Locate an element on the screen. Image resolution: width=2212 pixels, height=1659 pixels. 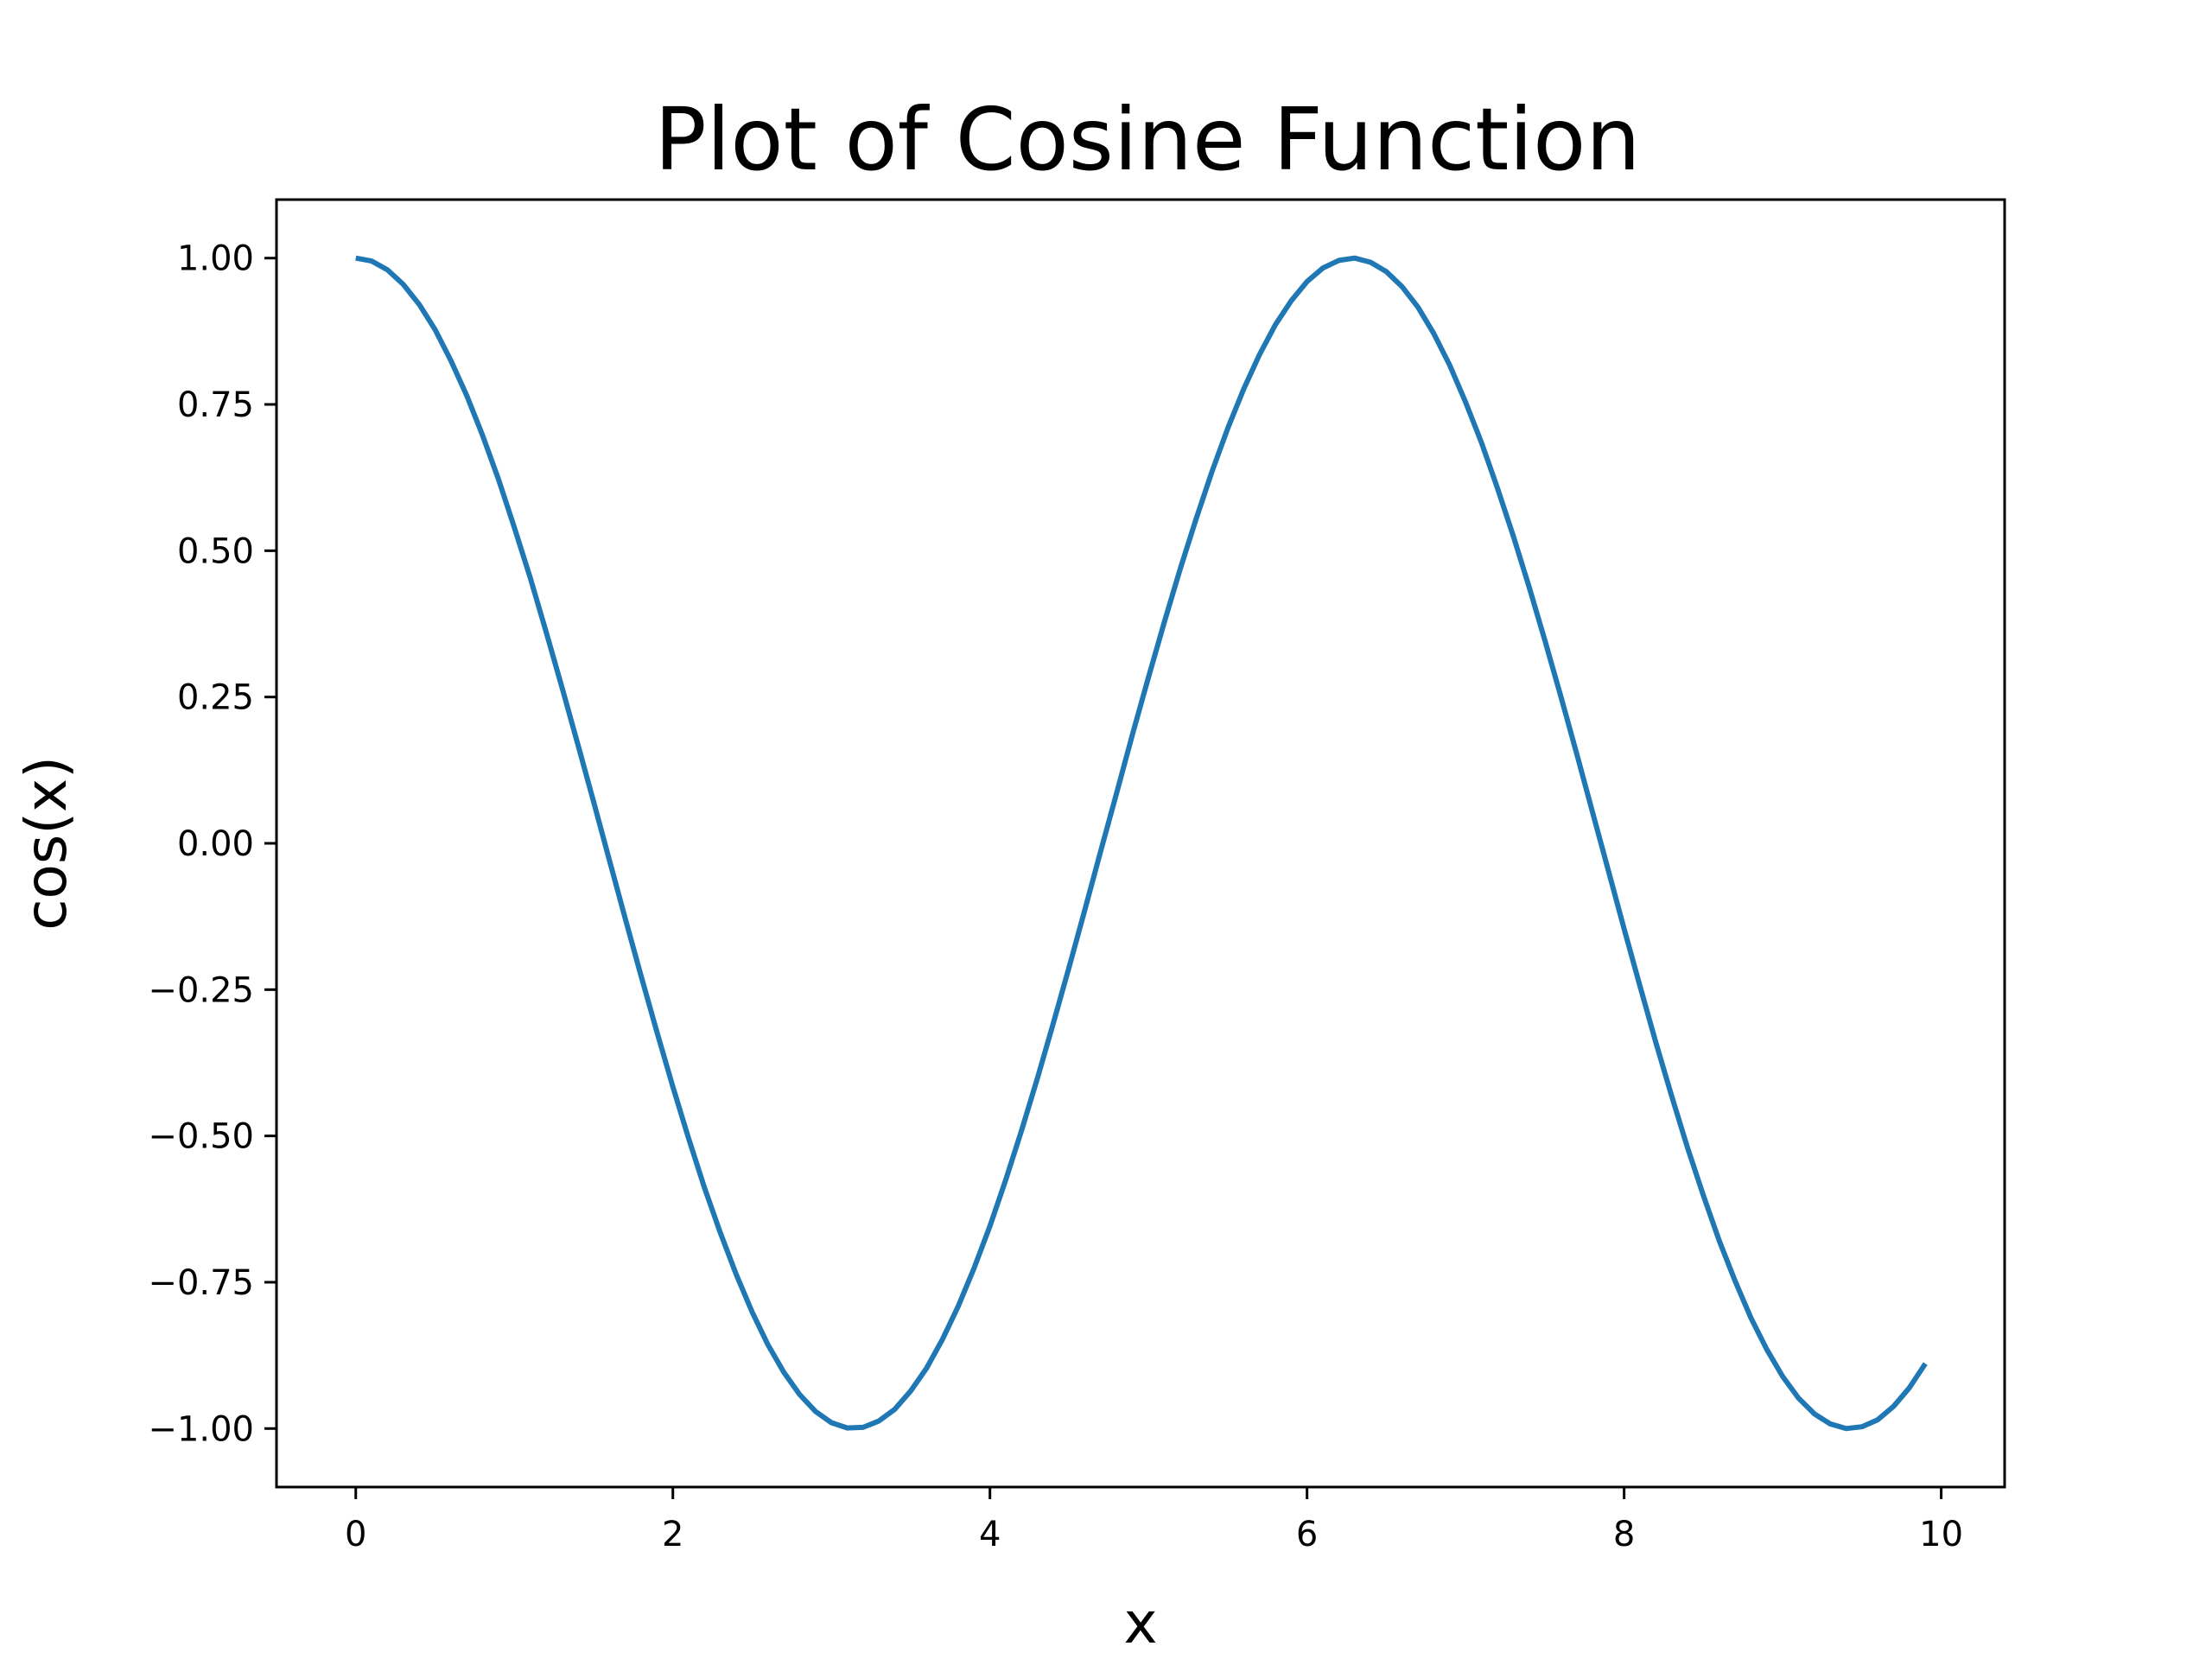
y-tick-label: 1.00 is located at coordinates (215, 259).